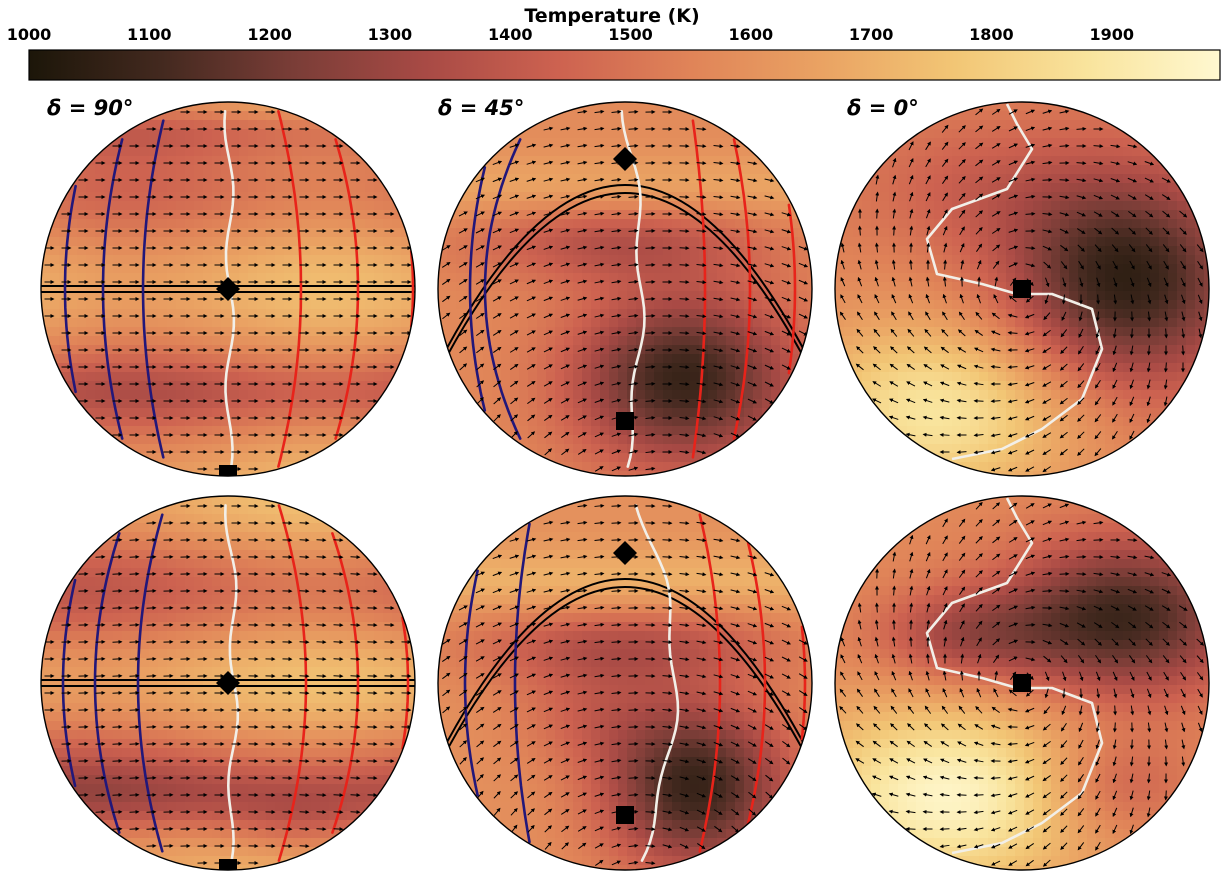  I want to click on wind-vectors-r1-c3, so click(1021, 290).